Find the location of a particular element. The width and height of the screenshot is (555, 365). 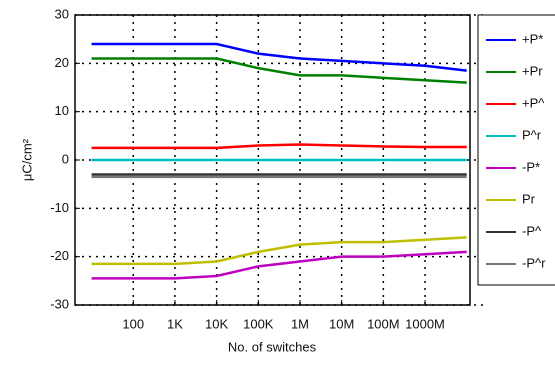

x-tick-label: 100M is located at coordinates (383, 323).